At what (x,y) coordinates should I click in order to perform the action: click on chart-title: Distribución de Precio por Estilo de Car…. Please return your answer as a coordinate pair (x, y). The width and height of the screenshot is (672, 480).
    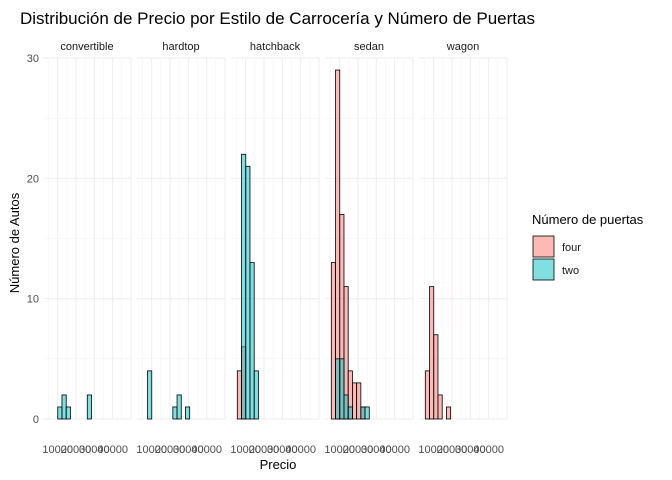
    Looking at the image, I should click on (277, 18).